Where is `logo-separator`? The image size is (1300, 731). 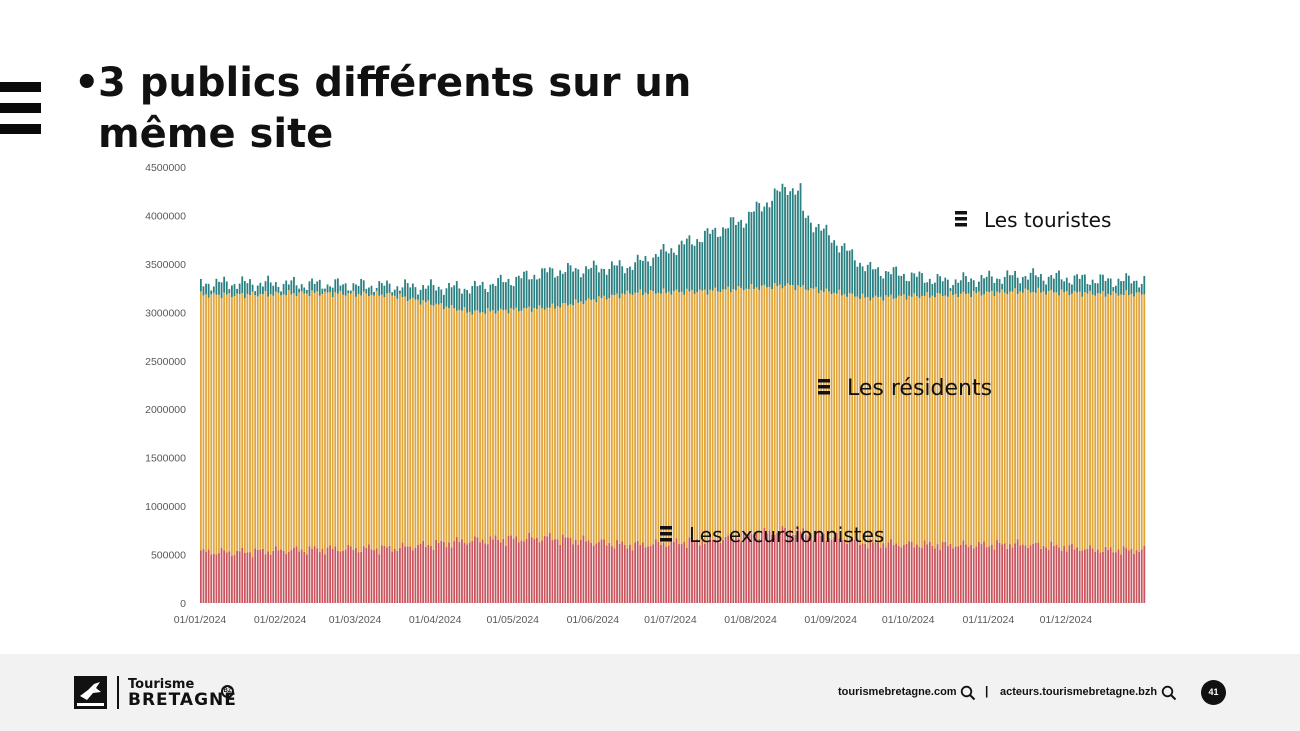
logo-separator is located at coordinates (118, 692).